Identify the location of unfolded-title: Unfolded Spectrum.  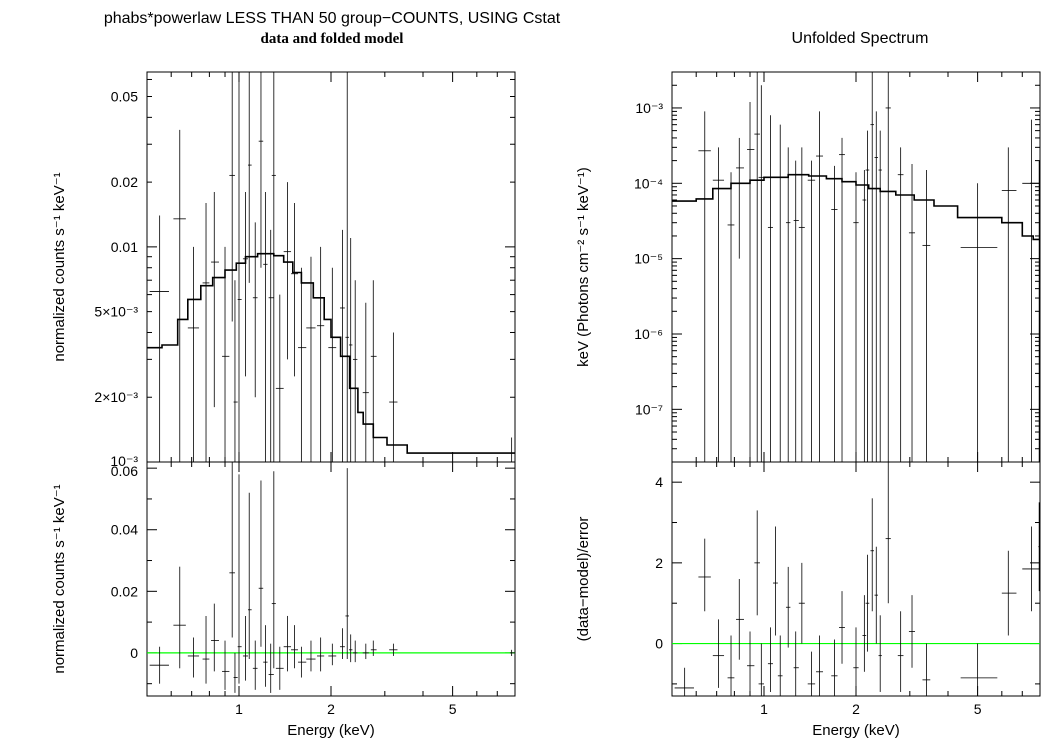
(860, 38).